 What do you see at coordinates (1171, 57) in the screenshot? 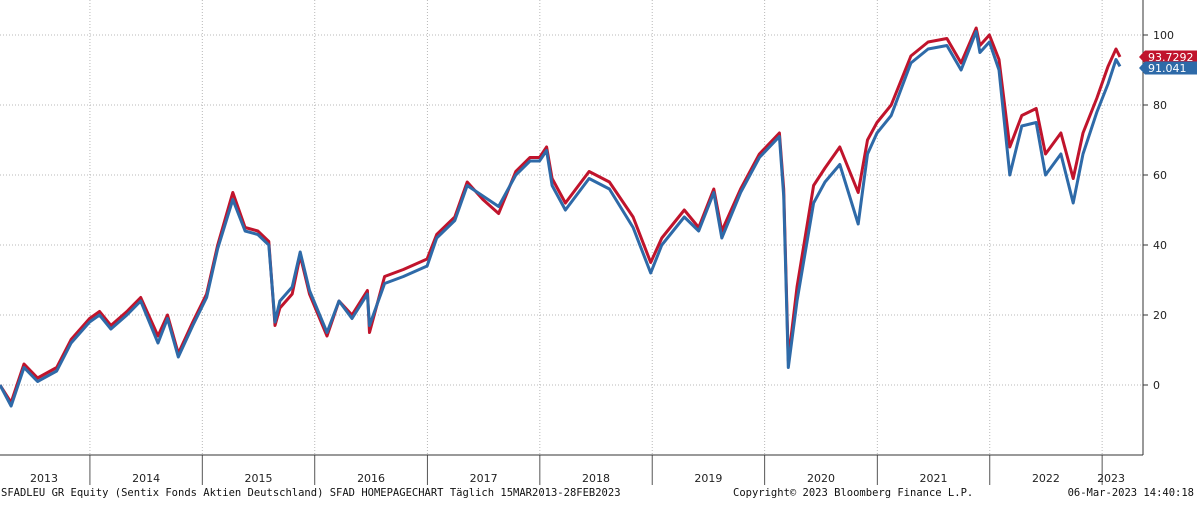
I see `last-value-label: 93.7292` at bounding box center [1171, 57].